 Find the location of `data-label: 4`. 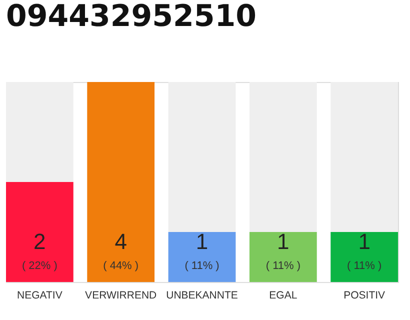

data-label: 4 is located at coordinates (120, 241).